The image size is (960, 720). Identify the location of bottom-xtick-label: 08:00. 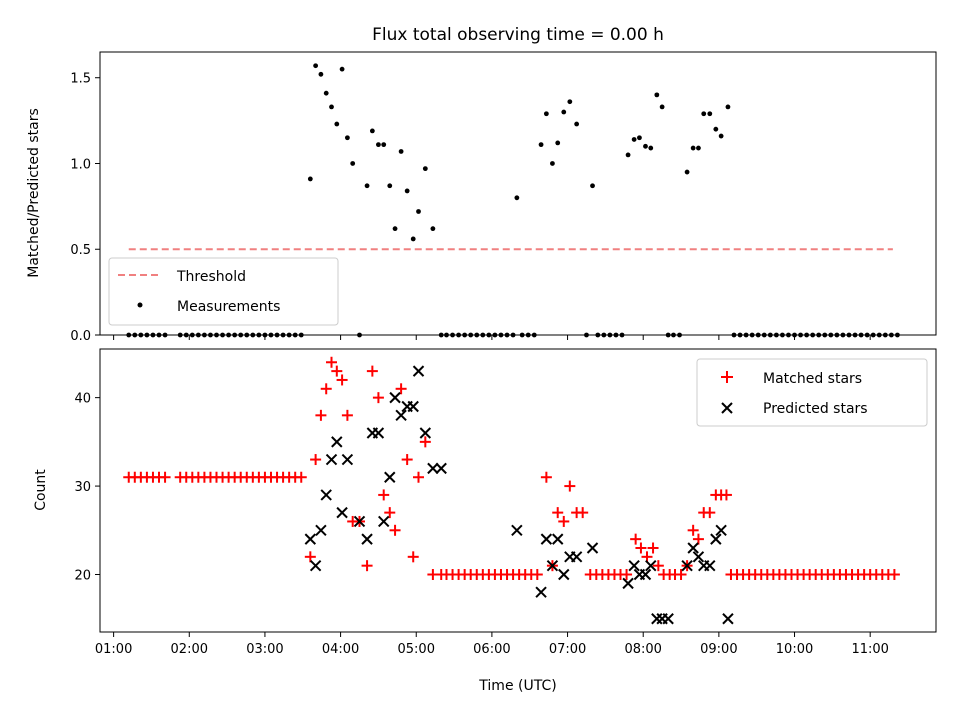
(642, 649).